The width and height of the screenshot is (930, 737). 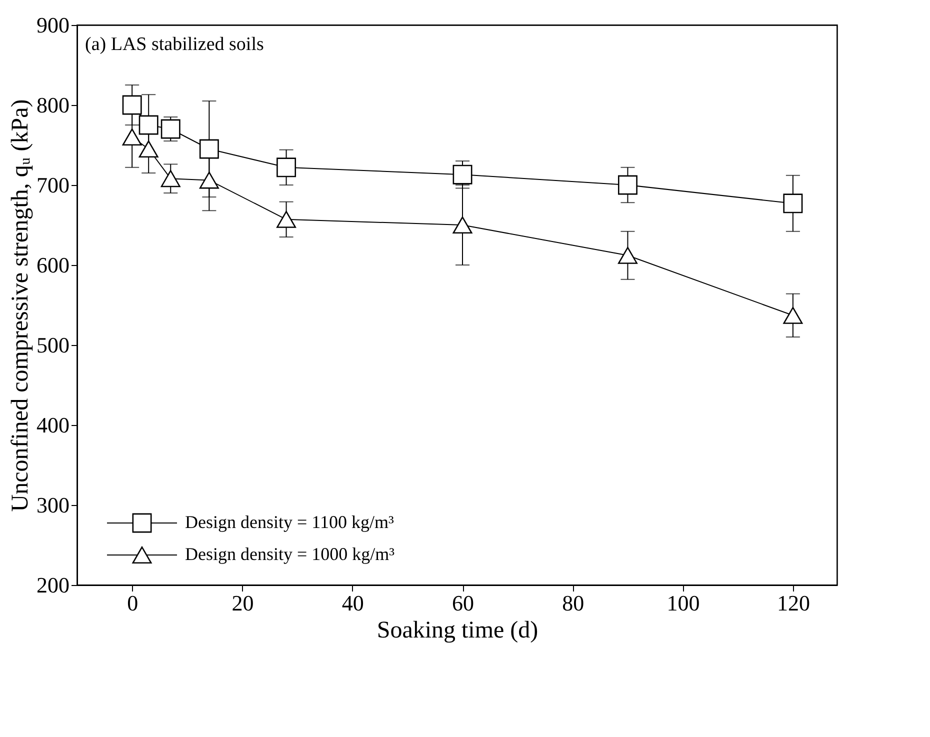 What do you see at coordinates (290, 554) in the screenshot?
I see `legend-label: Design density = 1000 kg/m³` at bounding box center [290, 554].